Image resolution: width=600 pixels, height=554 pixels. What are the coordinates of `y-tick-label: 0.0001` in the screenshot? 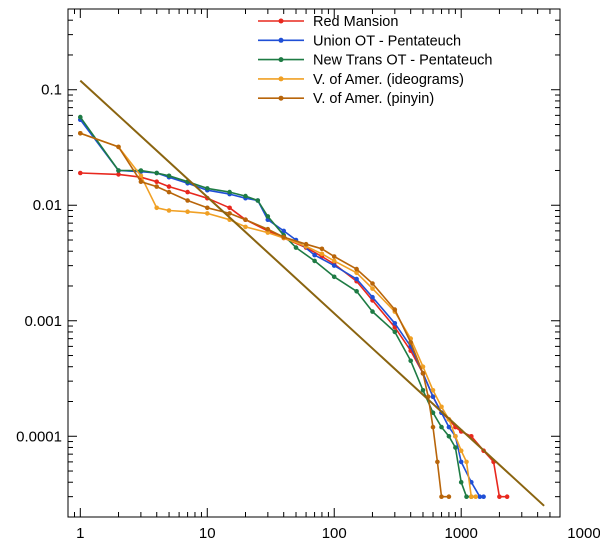 It's located at (39, 436).